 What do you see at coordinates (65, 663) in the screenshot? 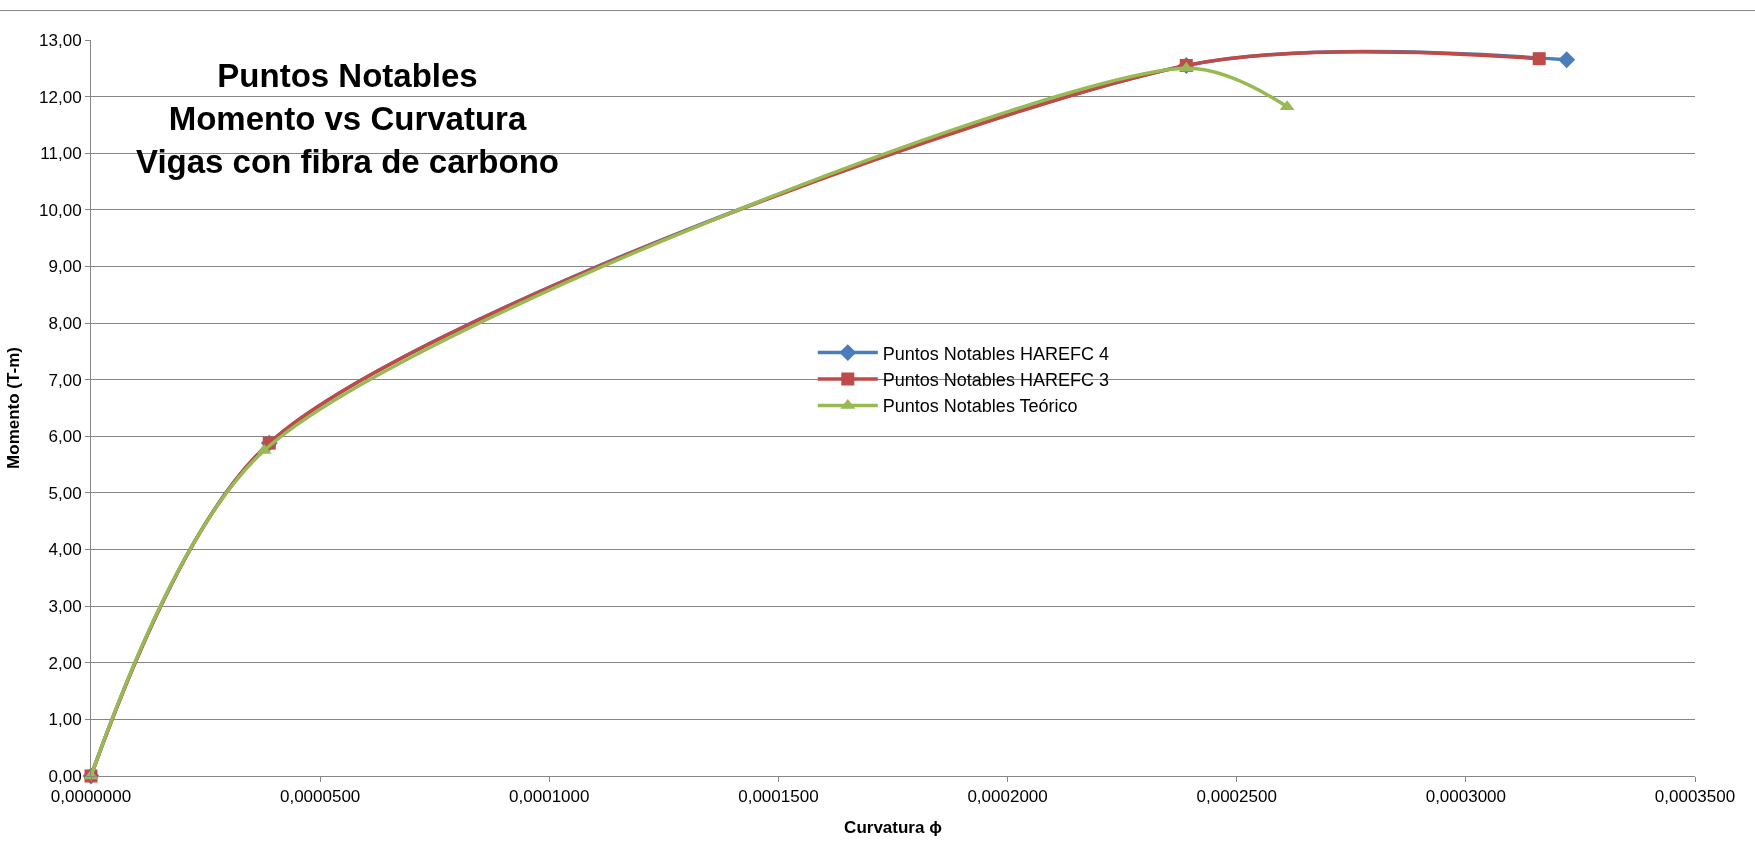
I see `y-tick-label: 2,00` at bounding box center [65, 663].